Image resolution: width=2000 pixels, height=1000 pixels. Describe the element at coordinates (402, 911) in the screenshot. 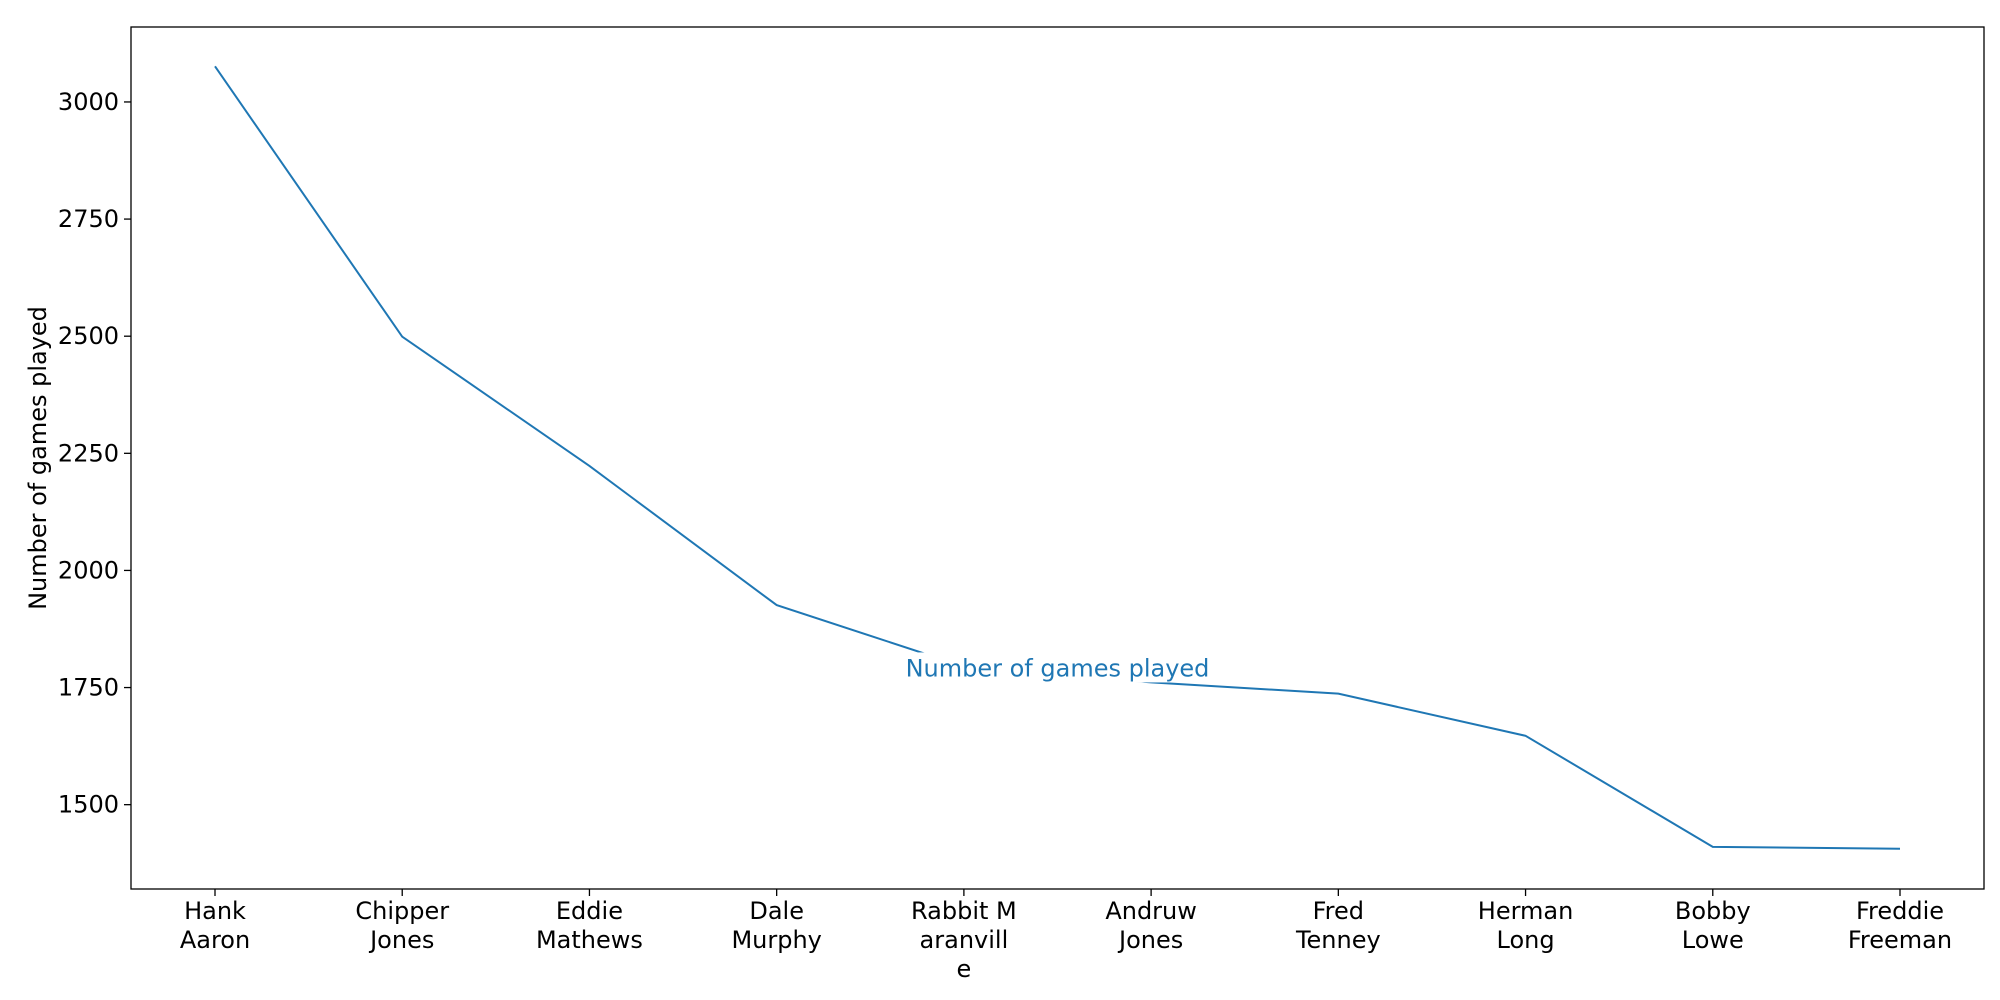

I see `x-tick-label-line: Chipper` at that location.